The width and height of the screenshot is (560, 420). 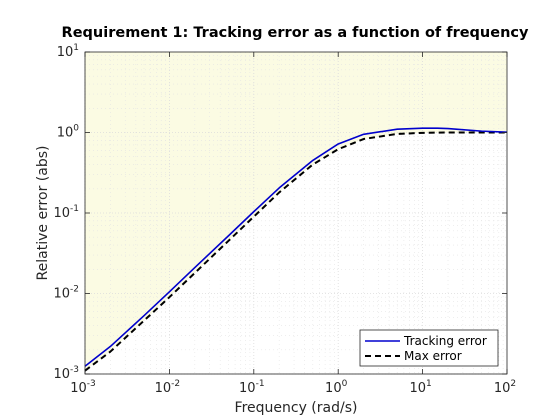 I want to click on y-axis-label: Relative error (abs), so click(x=43, y=213).